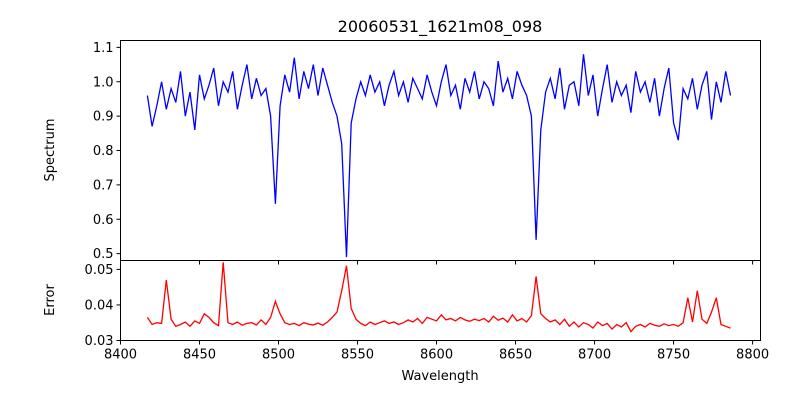 The width and height of the screenshot is (800, 400). What do you see at coordinates (436, 355) in the screenshot?
I see `xtick-label: 8600` at bounding box center [436, 355].